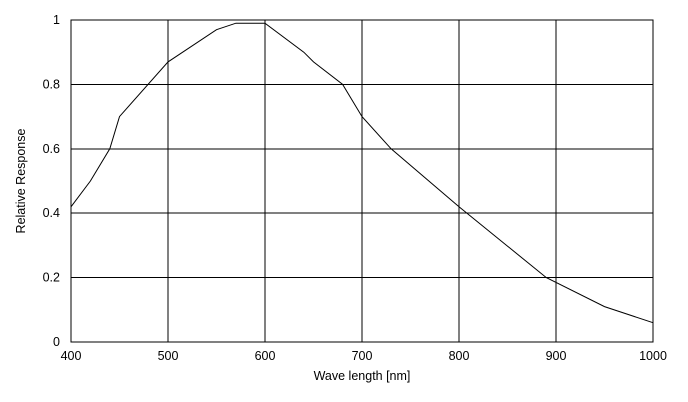 The width and height of the screenshot is (688, 402). I want to click on x-tick-label: 400, so click(71, 356).